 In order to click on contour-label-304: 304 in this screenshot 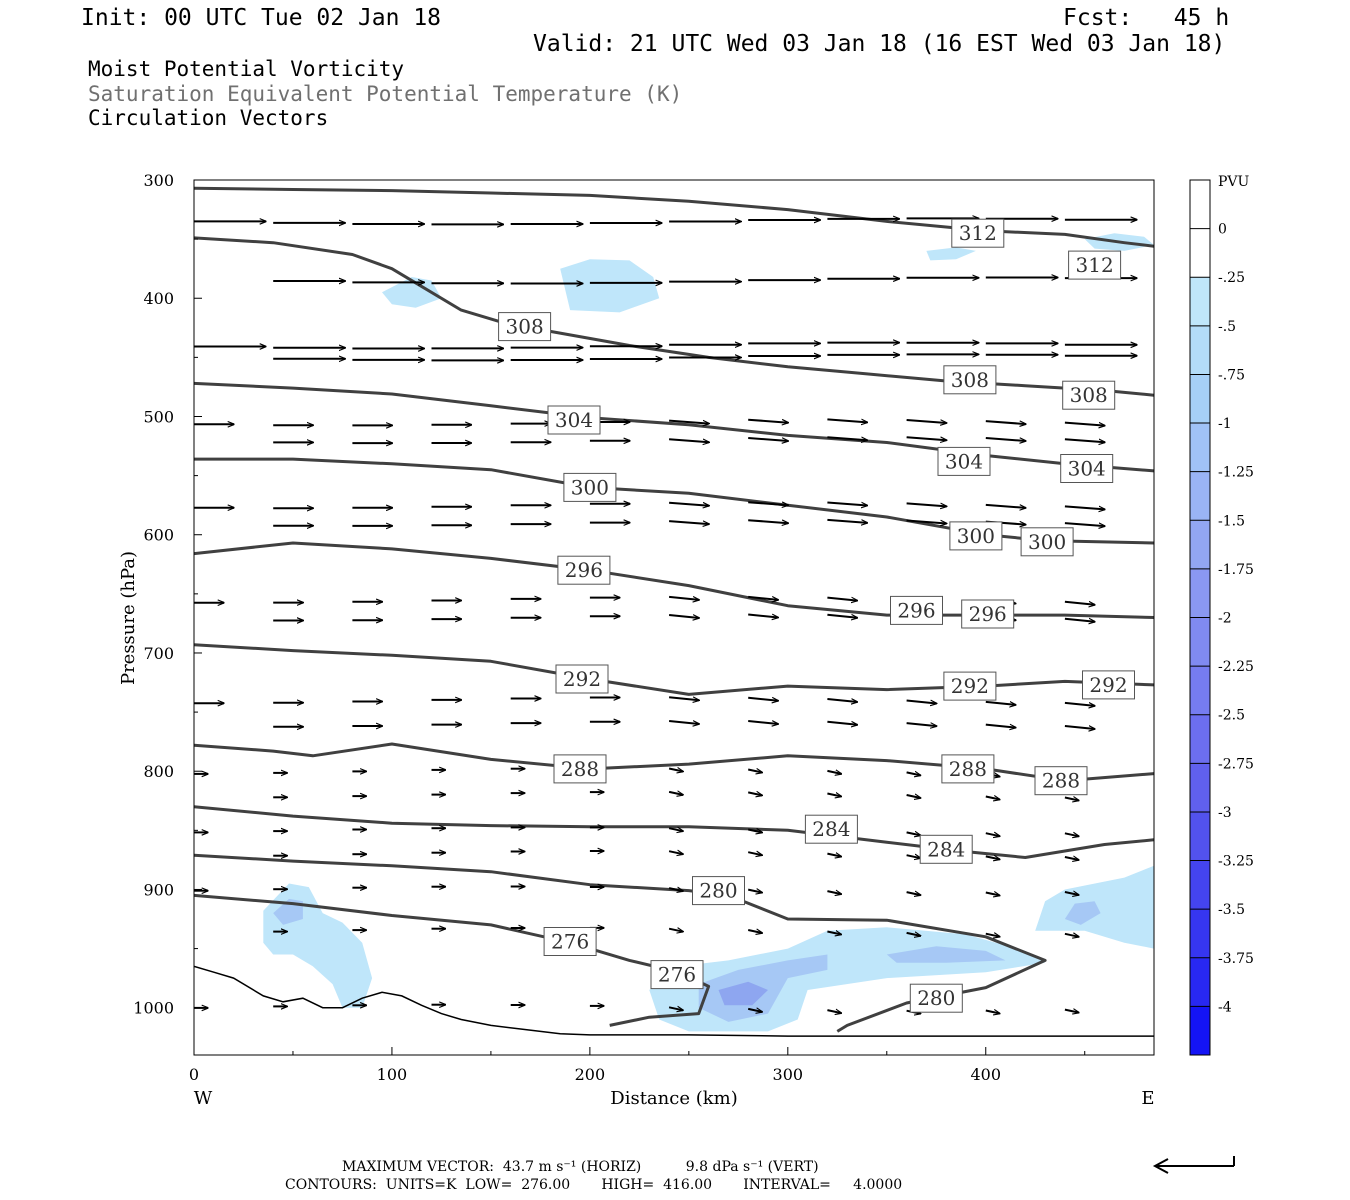, I will do `click(964, 461)`.